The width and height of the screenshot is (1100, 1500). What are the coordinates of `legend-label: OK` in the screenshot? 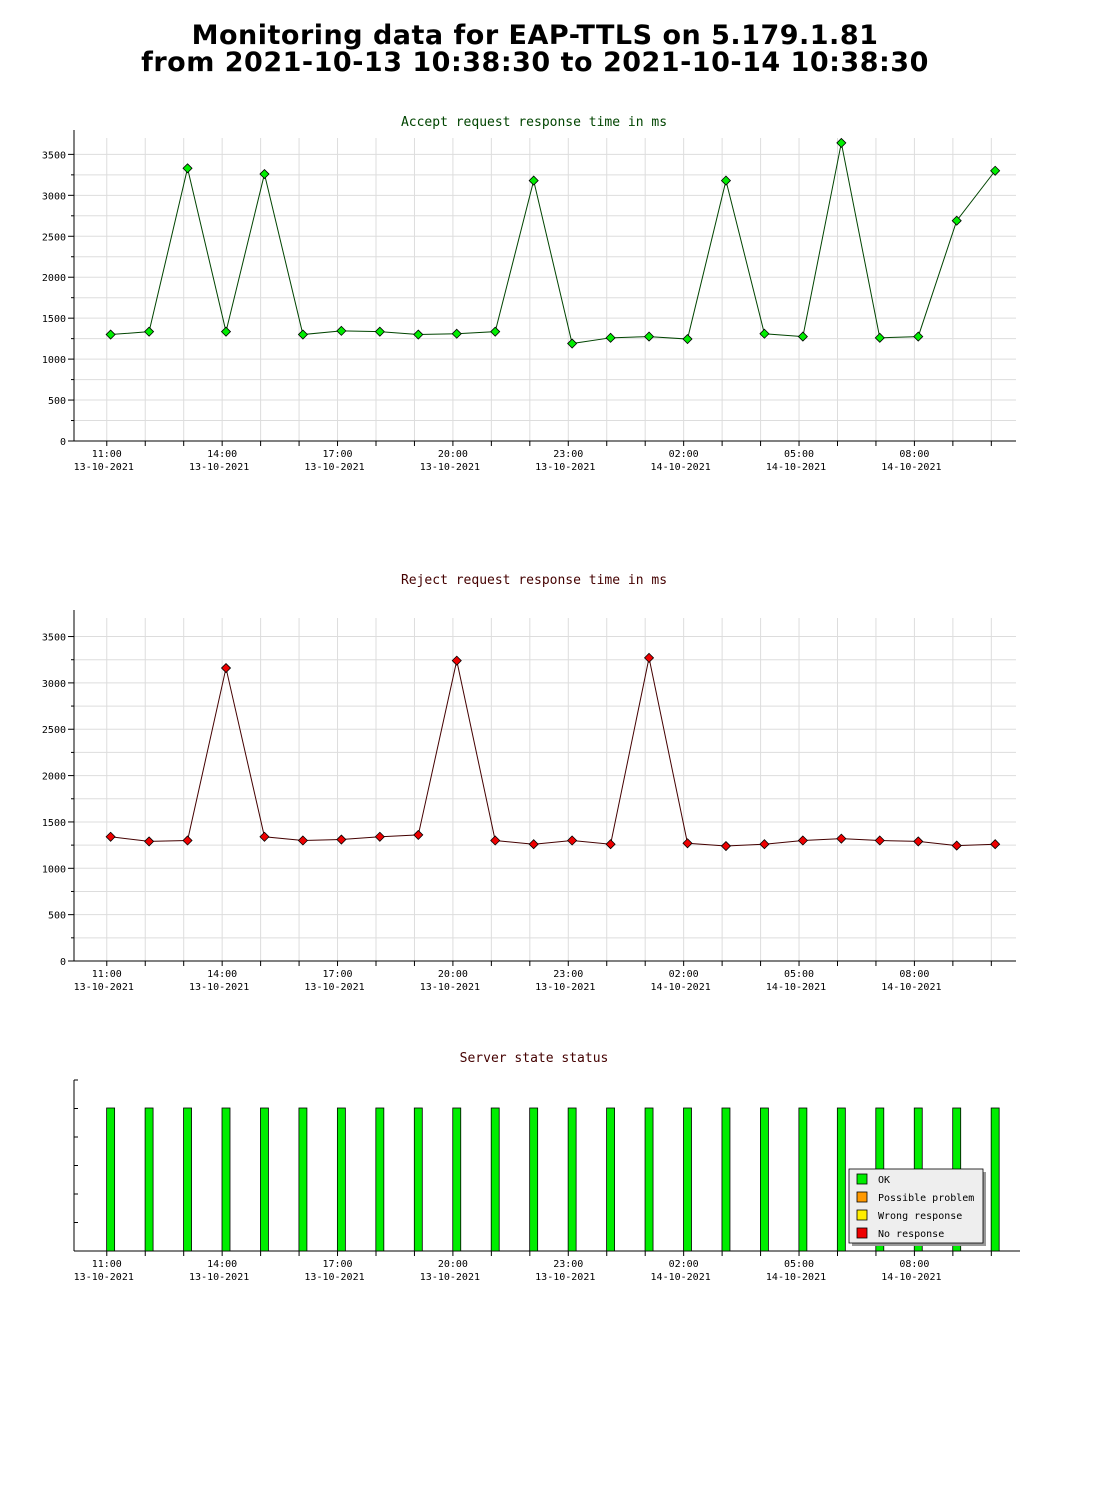 It's located at (884, 1180).